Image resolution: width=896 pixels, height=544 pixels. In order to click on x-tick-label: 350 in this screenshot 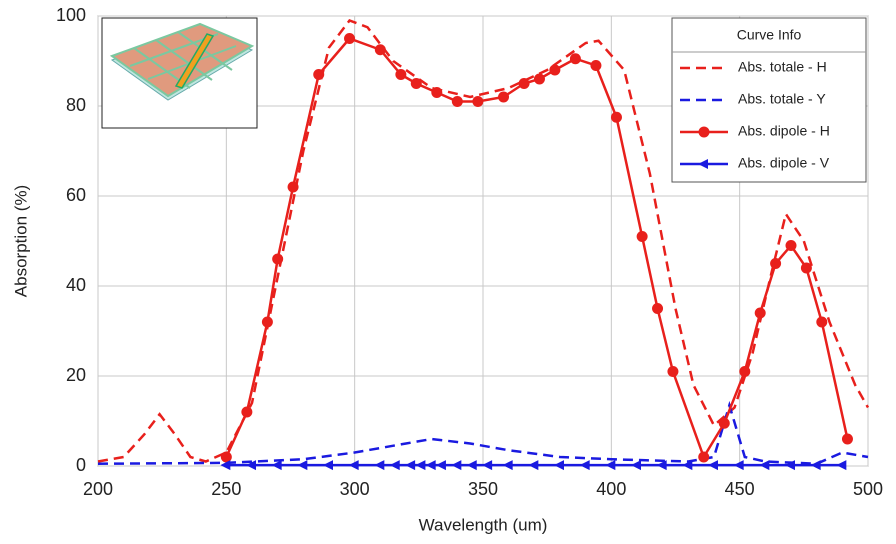, I will do `click(483, 489)`.